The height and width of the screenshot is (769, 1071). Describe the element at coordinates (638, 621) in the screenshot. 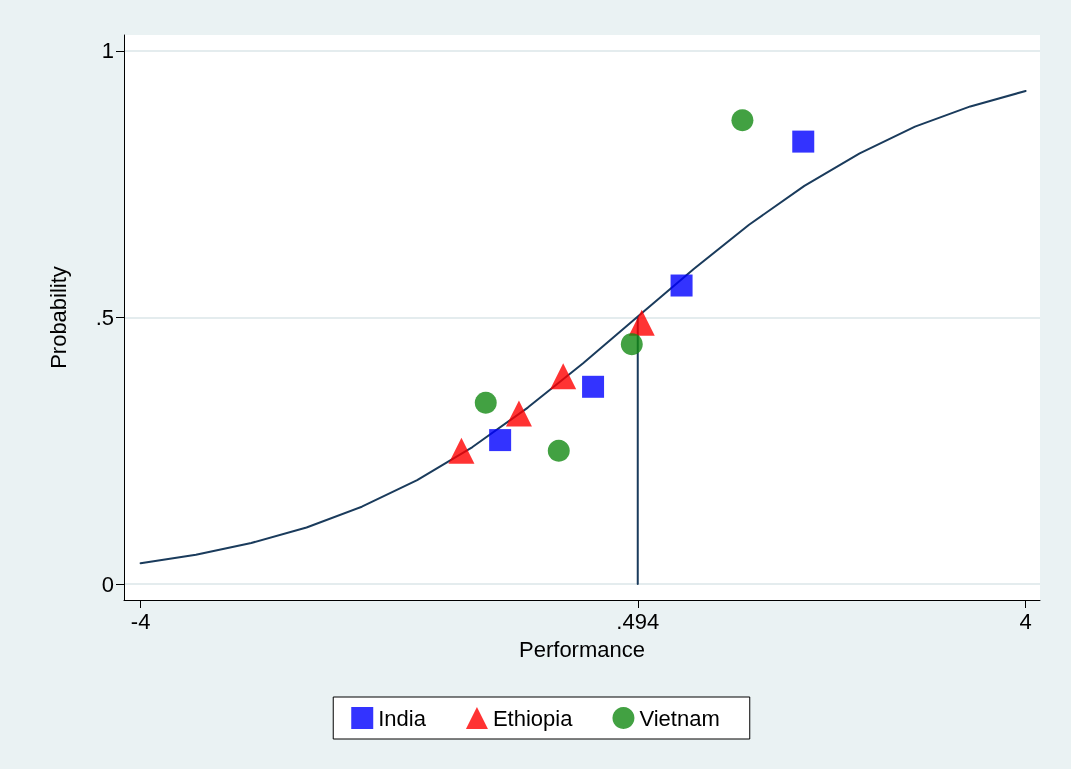

I see `x-tick-label: .494` at that location.